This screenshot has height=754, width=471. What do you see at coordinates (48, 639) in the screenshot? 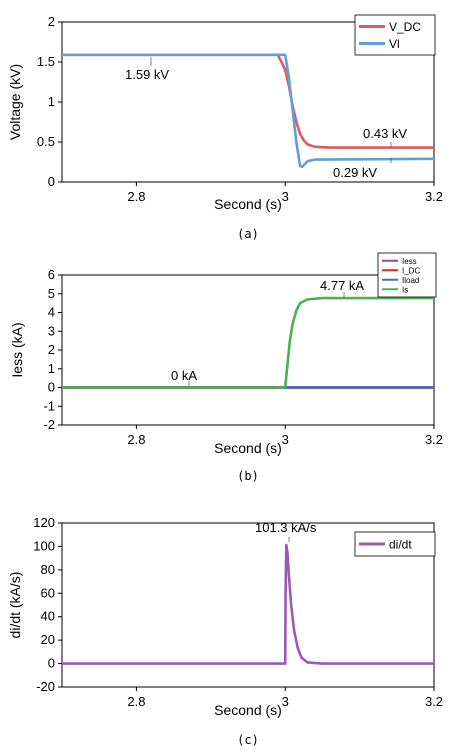
I see `y-tick-label: 20` at bounding box center [48, 639].